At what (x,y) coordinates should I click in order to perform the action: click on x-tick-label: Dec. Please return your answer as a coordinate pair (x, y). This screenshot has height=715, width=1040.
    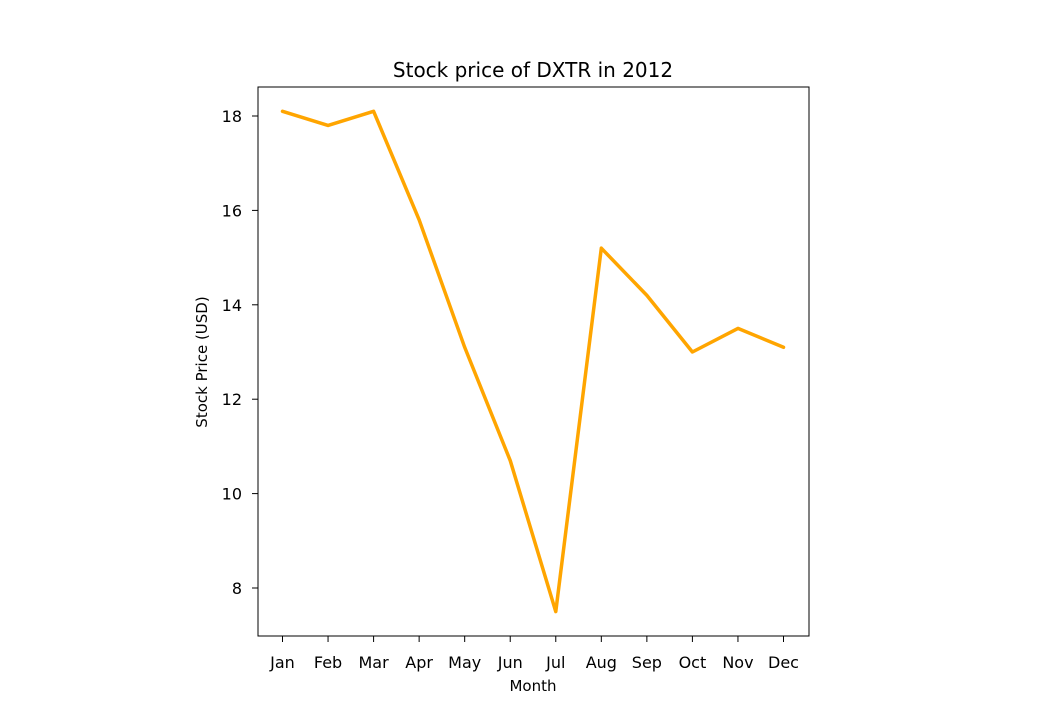
    Looking at the image, I should click on (783, 662).